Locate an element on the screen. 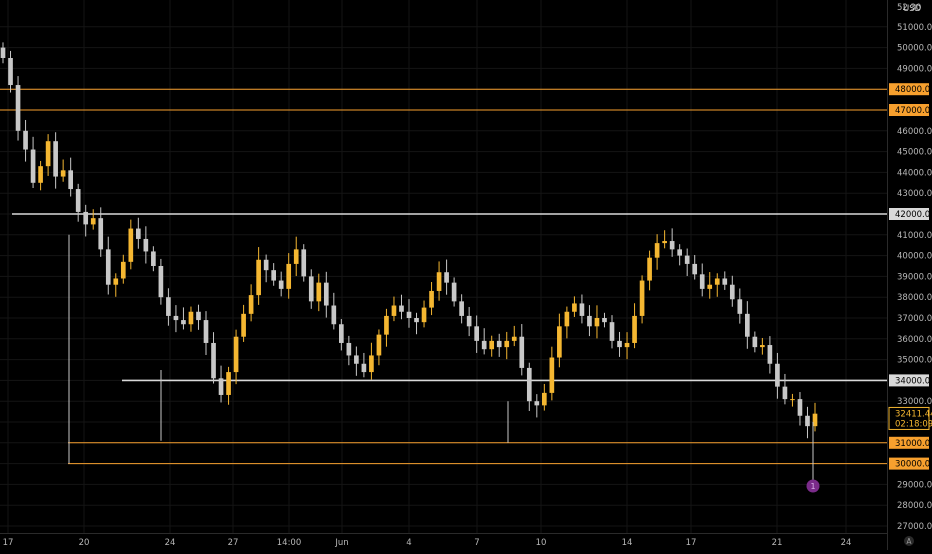  level-badge: 48000.00 is located at coordinates (910, 89).